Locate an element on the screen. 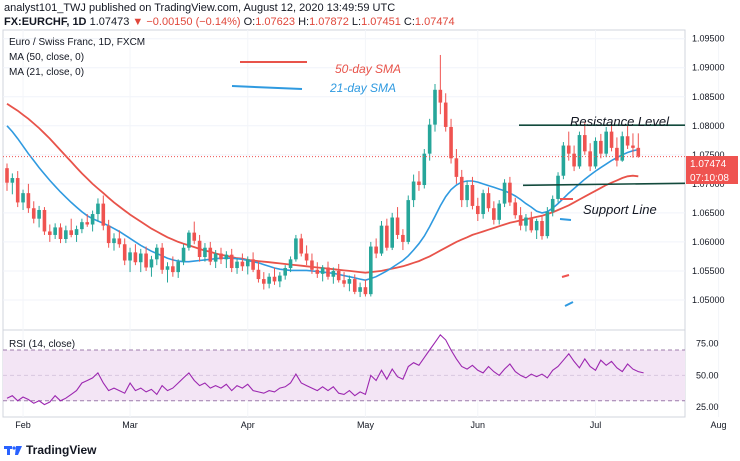 The width and height of the screenshot is (740, 461). symbol-label: FX:EURCHF, 1D is located at coordinates (45, 22).